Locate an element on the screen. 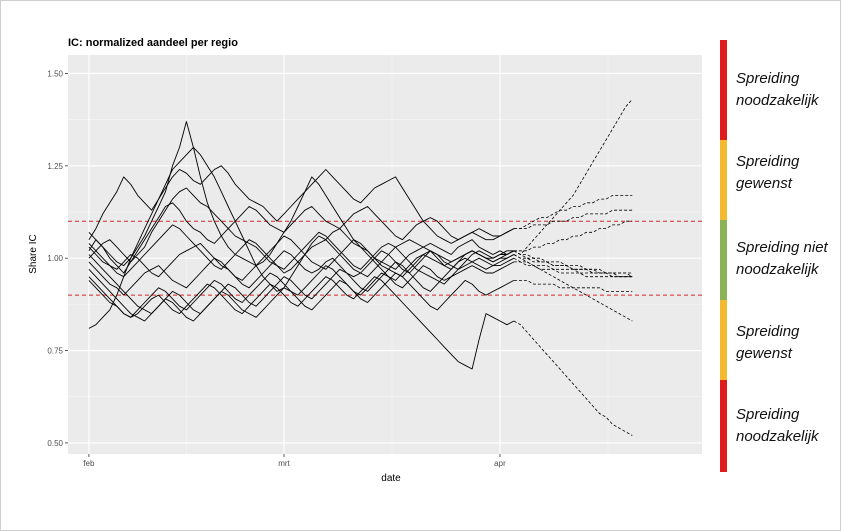 This screenshot has height=531, width=841. forecast-lines is located at coordinates (573, 267).